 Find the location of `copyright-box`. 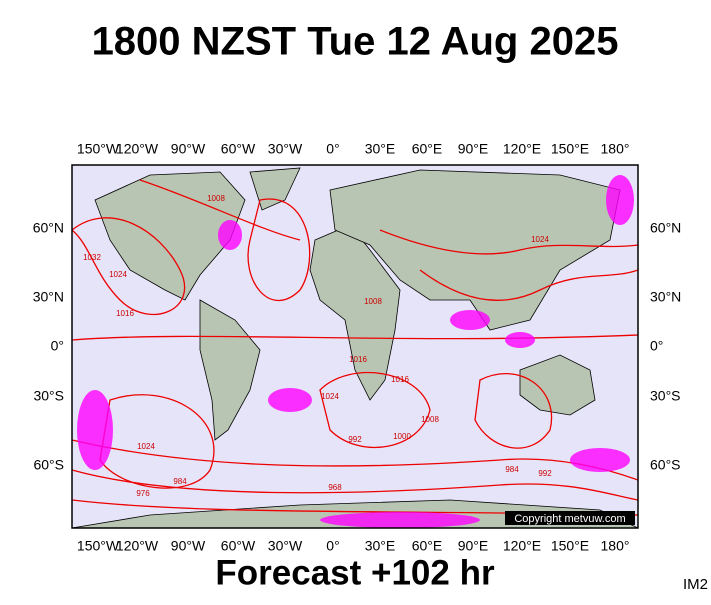

copyright-box is located at coordinates (570, 518).